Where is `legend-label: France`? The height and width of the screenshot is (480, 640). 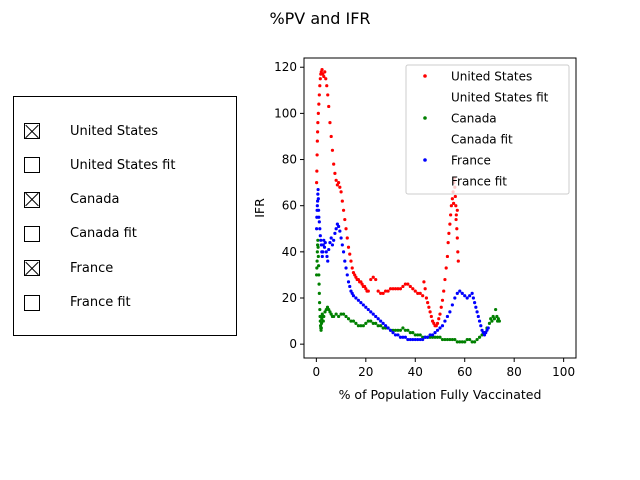 legend-label: France is located at coordinates (471, 161).